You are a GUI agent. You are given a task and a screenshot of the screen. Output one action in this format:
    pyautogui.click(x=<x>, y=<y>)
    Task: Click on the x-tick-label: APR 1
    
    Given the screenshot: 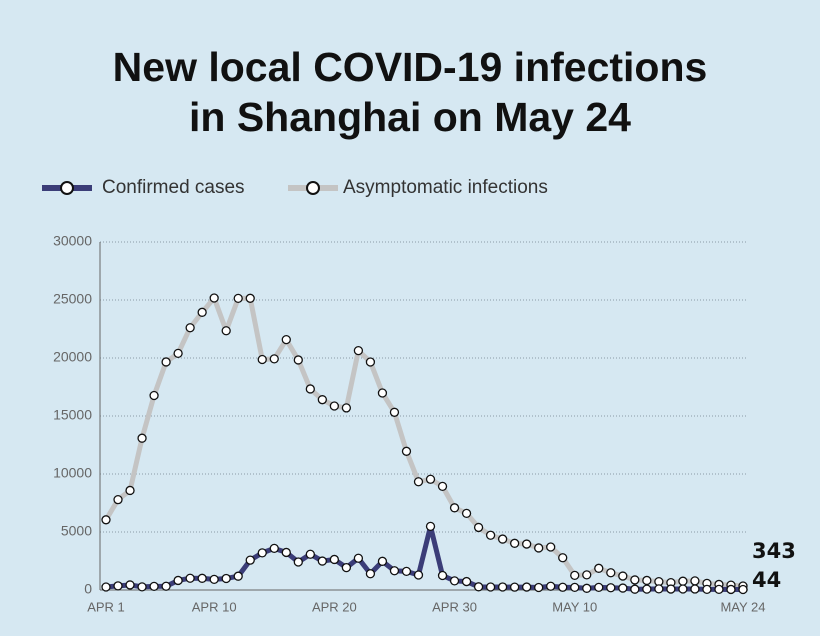 What is the action you would take?
    pyautogui.click(x=106, y=606)
    